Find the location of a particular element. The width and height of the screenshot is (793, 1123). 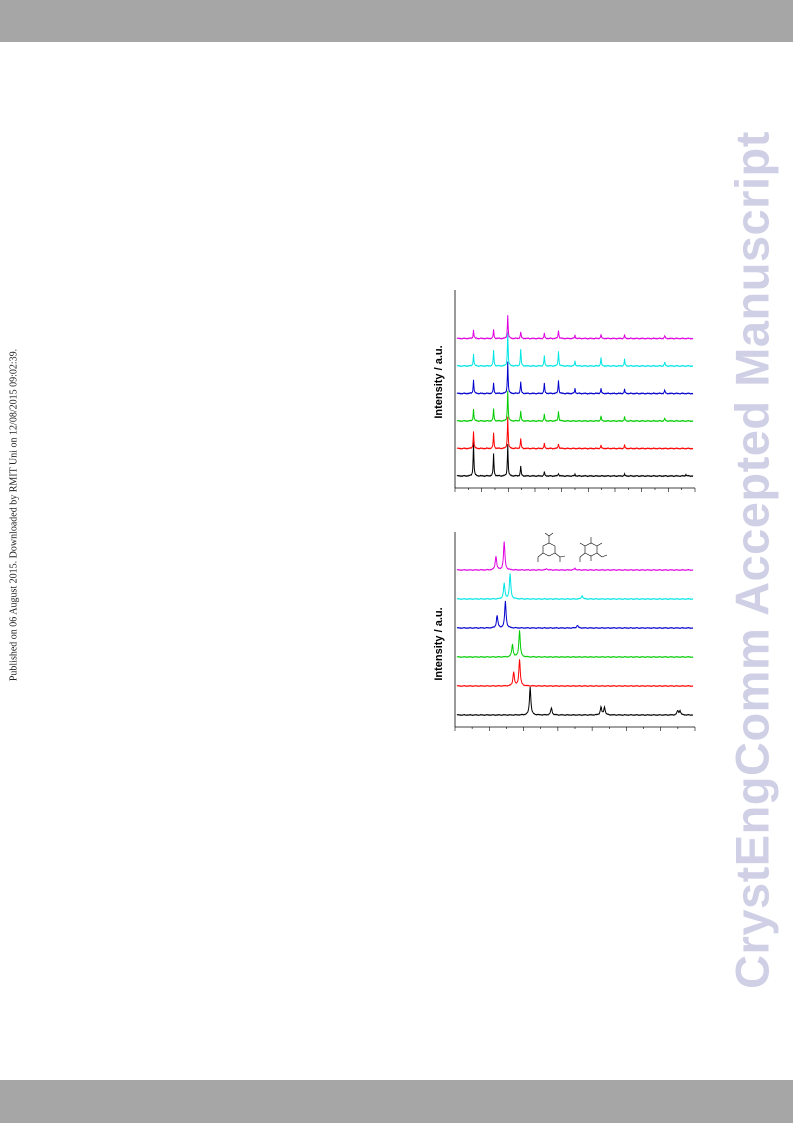

pxrd-chart: Intensity / a.u. is located at coordinates (567, 389).